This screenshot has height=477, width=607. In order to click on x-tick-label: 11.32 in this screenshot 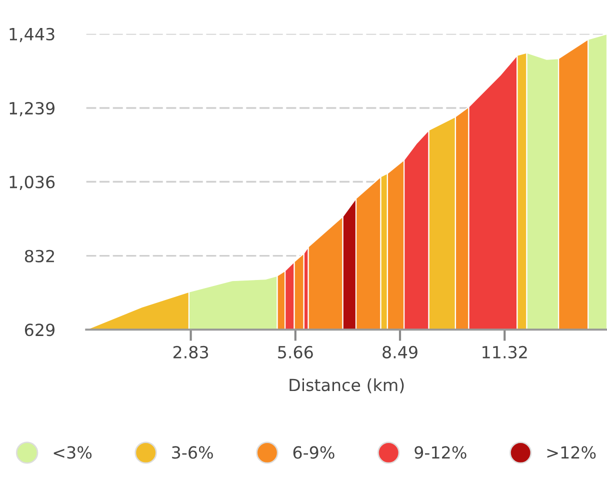, I will do `click(504, 352)`.